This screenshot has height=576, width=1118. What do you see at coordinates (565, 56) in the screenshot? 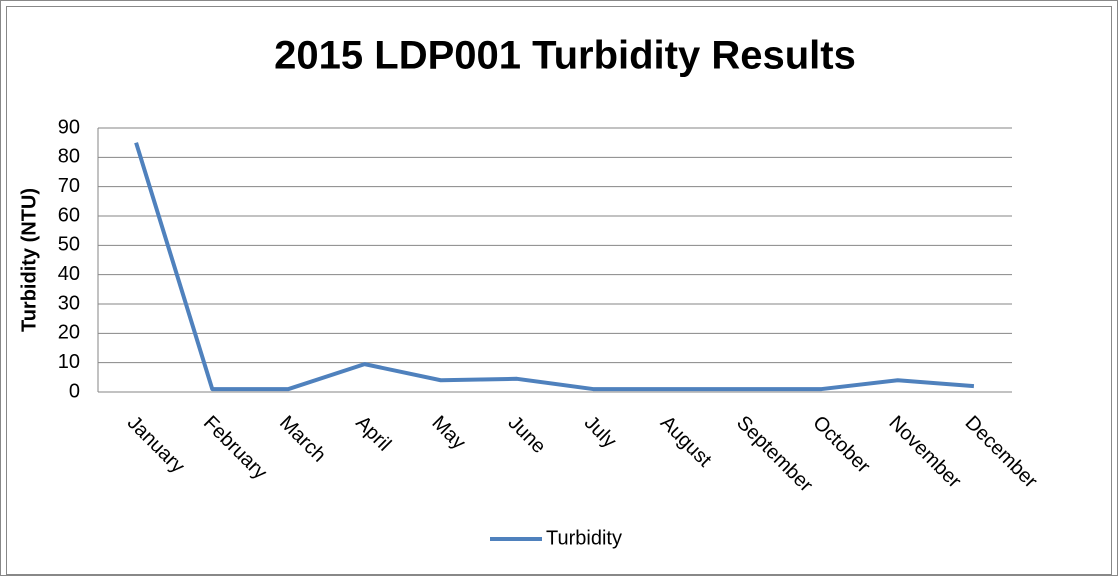
I see `chart-title: 2015 LDP001 Turbidity Results` at bounding box center [565, 56].